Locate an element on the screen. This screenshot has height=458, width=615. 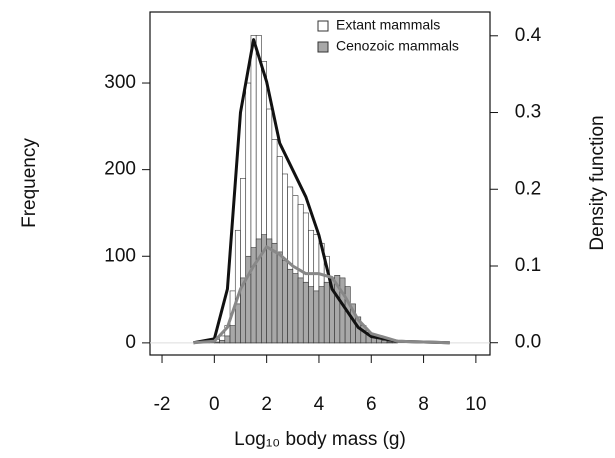
y-axis-label: Frequency is located at coordinates (29, 183).